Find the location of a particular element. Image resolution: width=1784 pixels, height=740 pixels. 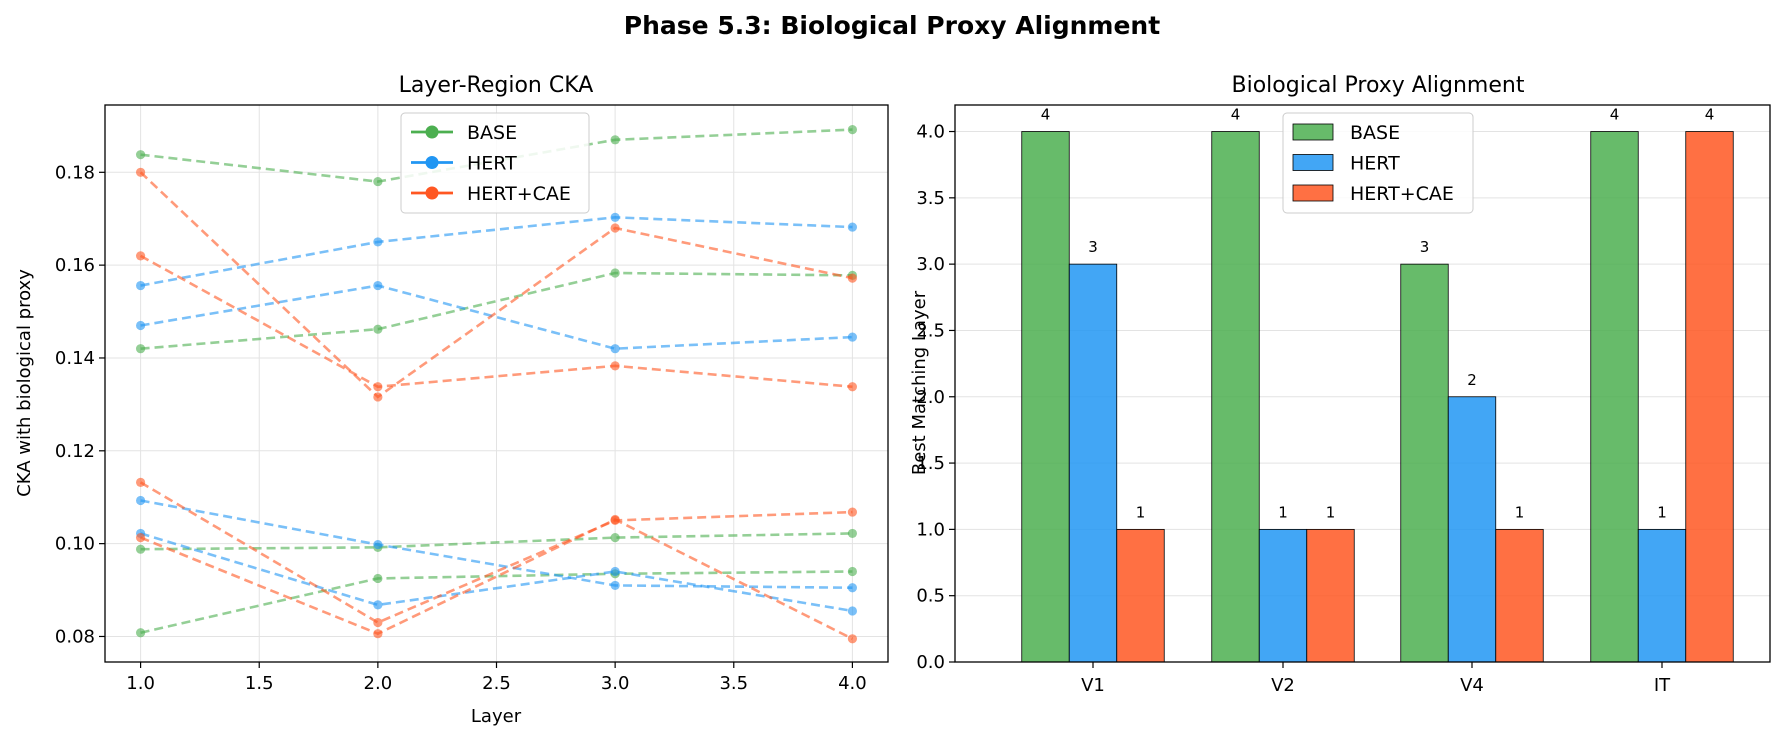

line-chart-y-tick-label: 0.16 is located at coordinates (75, 265).